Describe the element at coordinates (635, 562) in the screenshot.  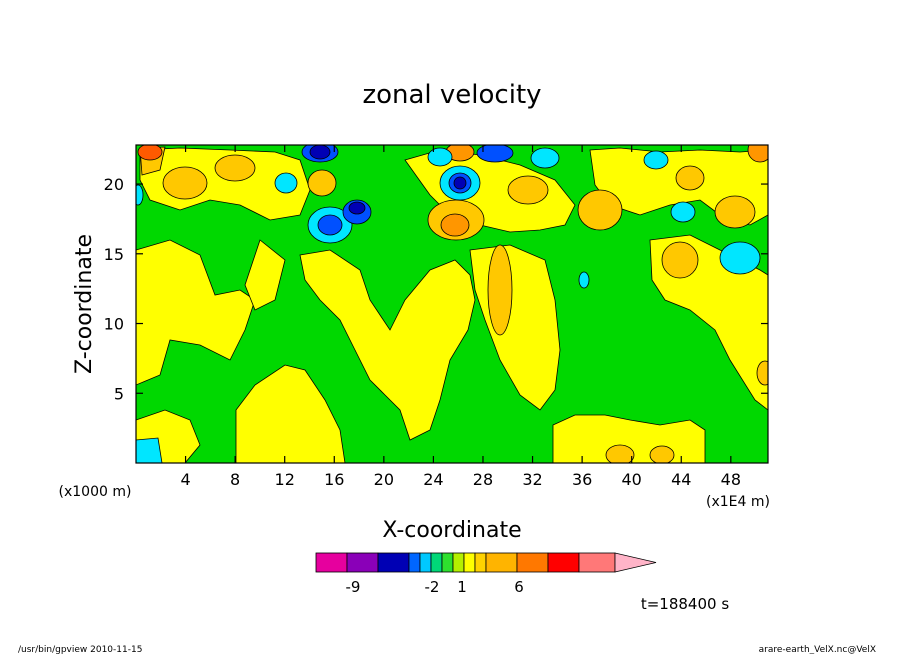
I see `colorbar-extension-arrow` at that location.